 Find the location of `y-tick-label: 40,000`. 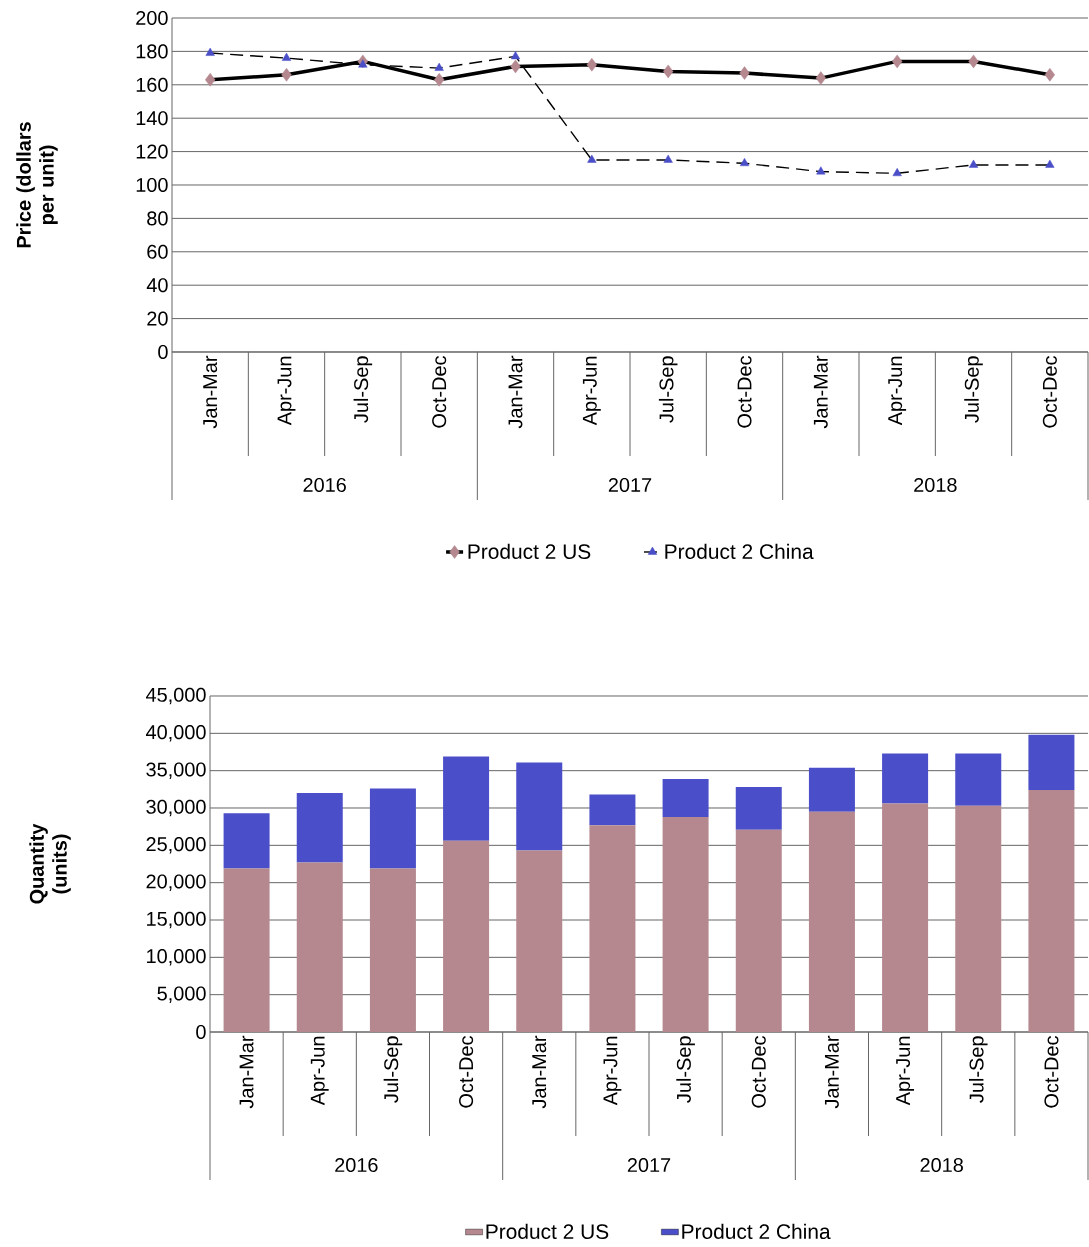

y-tick-label: 40,000 is located at coordinates (175, 733).